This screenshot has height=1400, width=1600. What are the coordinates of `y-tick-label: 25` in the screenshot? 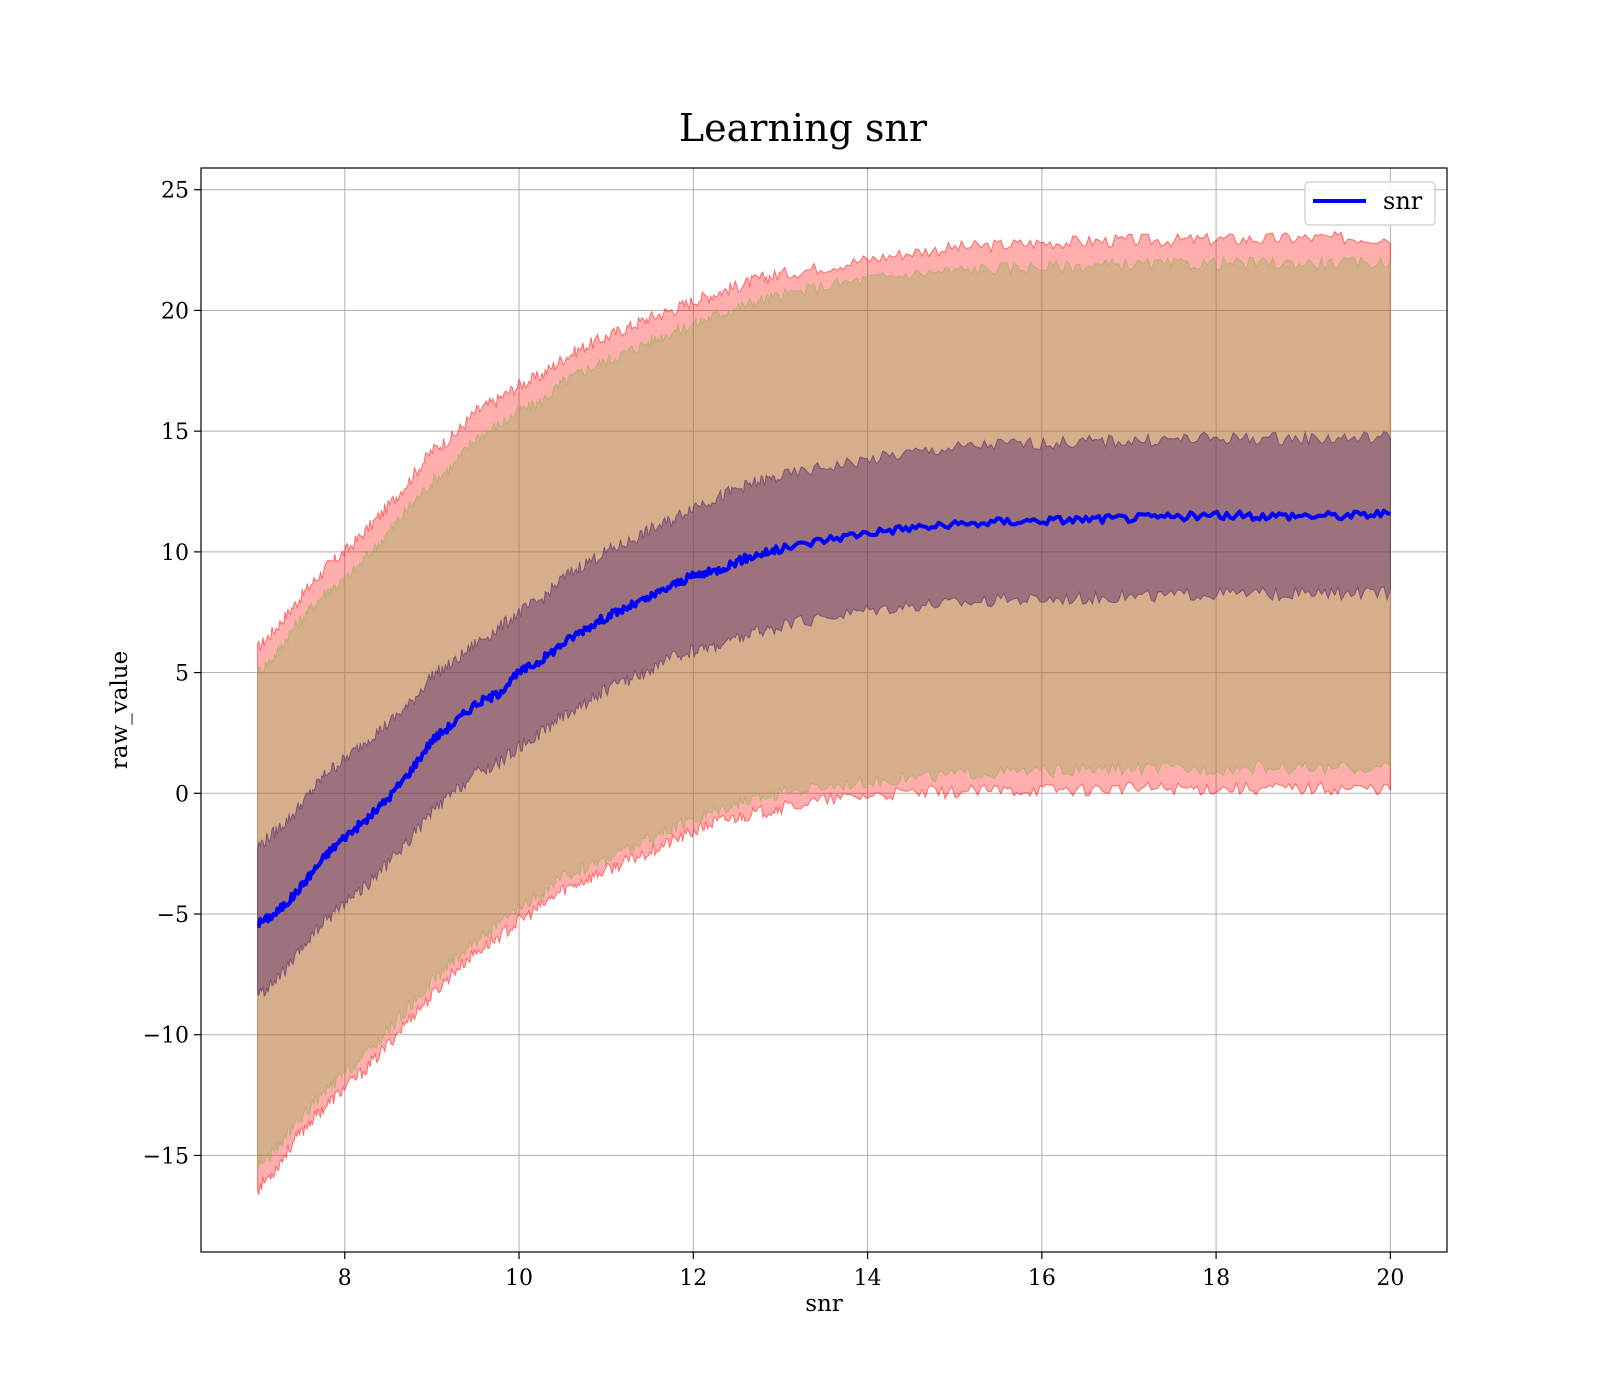 It's located at (175, 191).